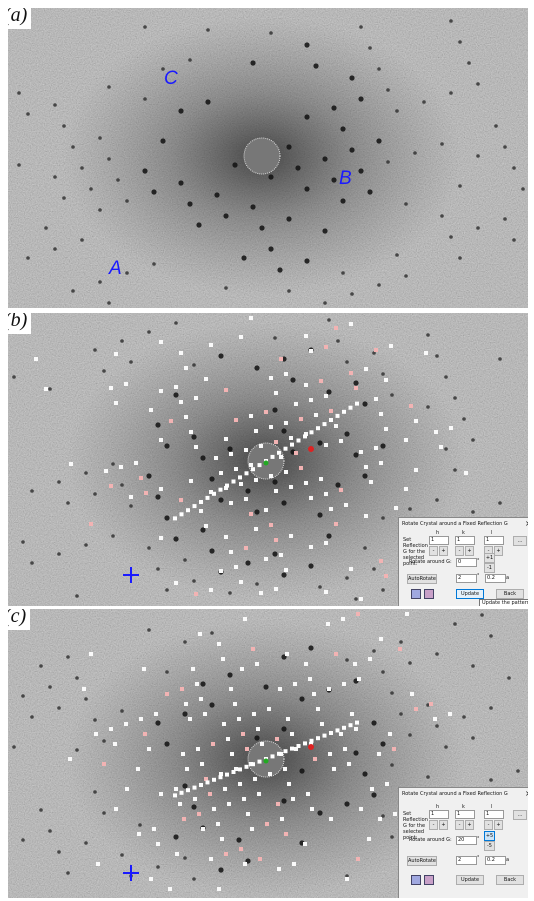 This screenshot has height=901, width=534. What do you see at coordinates (433, 551) in the screenshot?
I see `step-button: -` at bounding box center [433, 551].